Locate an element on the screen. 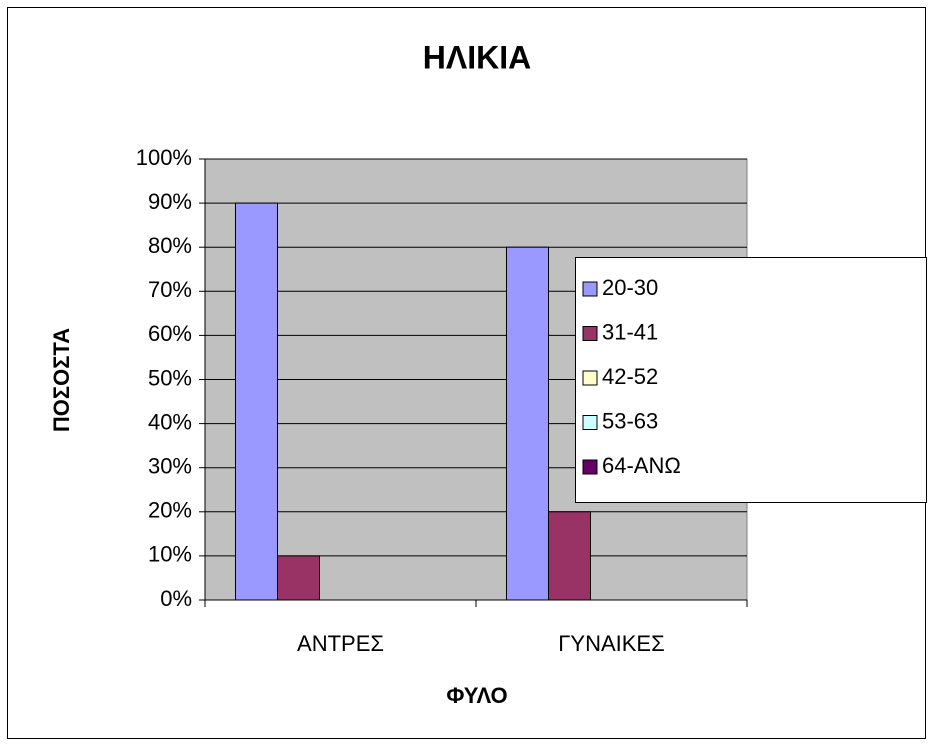  y-tick-label: 10% is located at coordinates (170, 554).